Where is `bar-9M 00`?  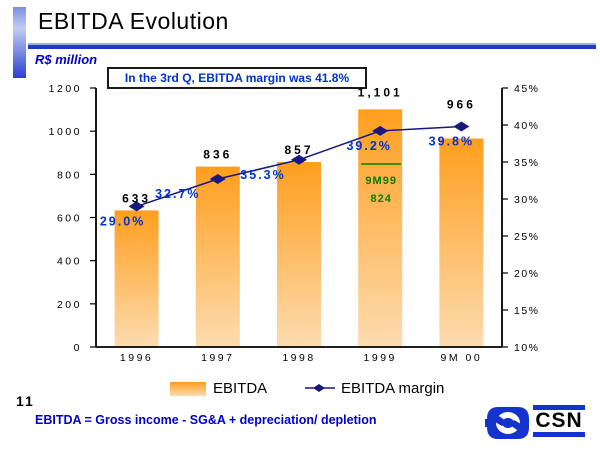
bar-9M 00 is located at coordinates (461, 242).